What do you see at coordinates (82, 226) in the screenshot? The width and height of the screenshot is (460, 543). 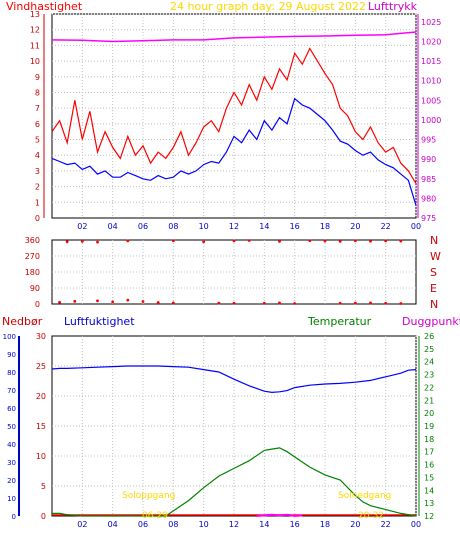 I see `x-tick-label: 02` at bounding box center [82, 226].